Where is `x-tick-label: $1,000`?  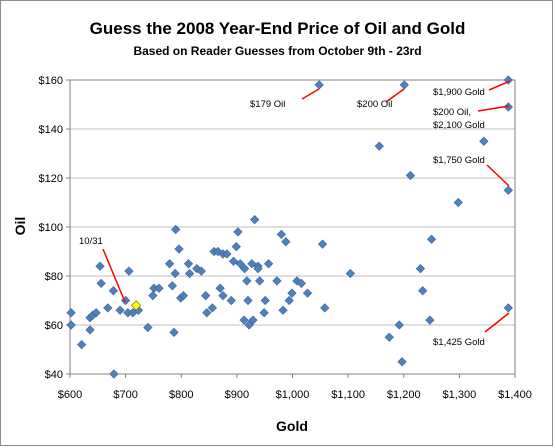
x-tick-label: $1,000 is located at coordinates (293, 395).